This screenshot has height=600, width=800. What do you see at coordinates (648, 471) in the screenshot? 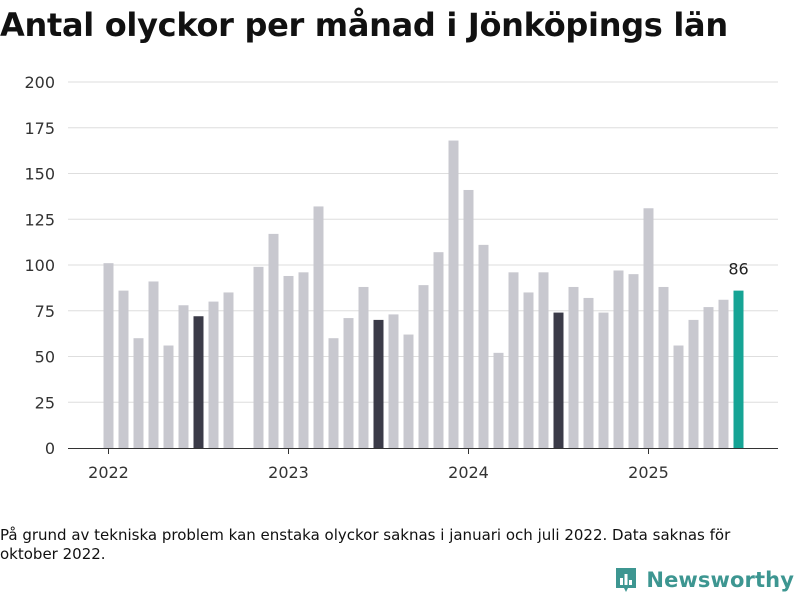
I see `x-tick-label: 2025` at bounding box center [648, 471].